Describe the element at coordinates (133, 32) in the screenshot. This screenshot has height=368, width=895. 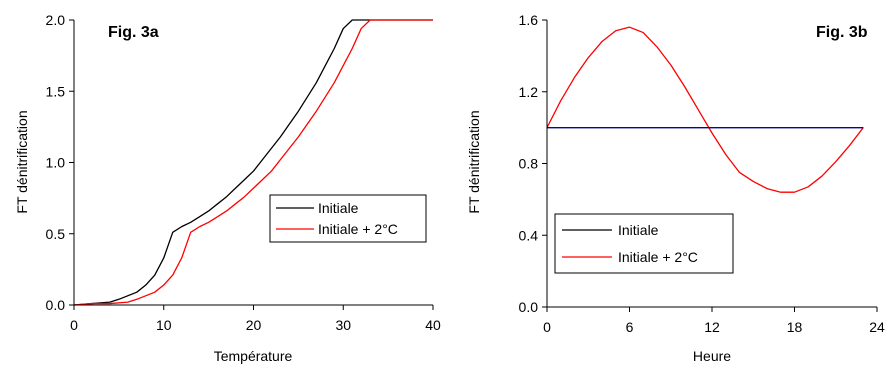
I see `chart-a-title: Fig. 3a` at that location.